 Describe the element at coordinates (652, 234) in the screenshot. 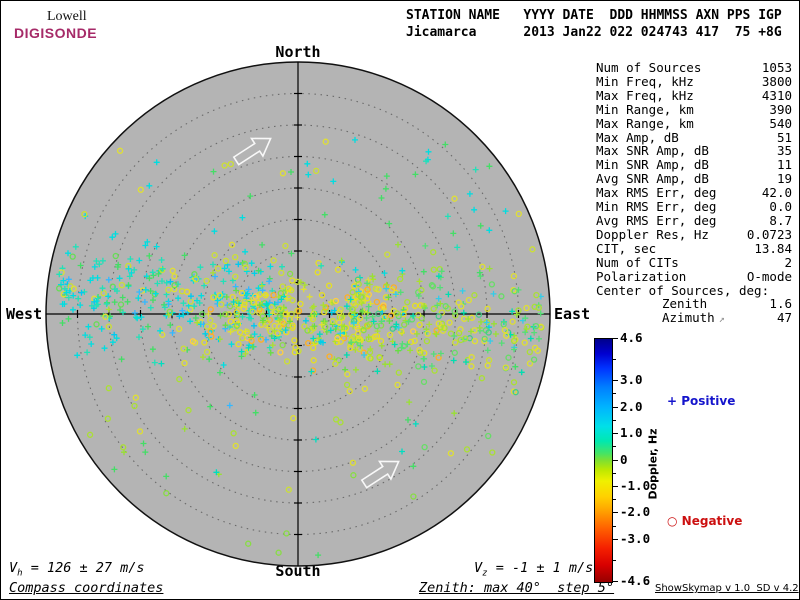

I see `stat-label: Doppler Res, Hz` at that location.